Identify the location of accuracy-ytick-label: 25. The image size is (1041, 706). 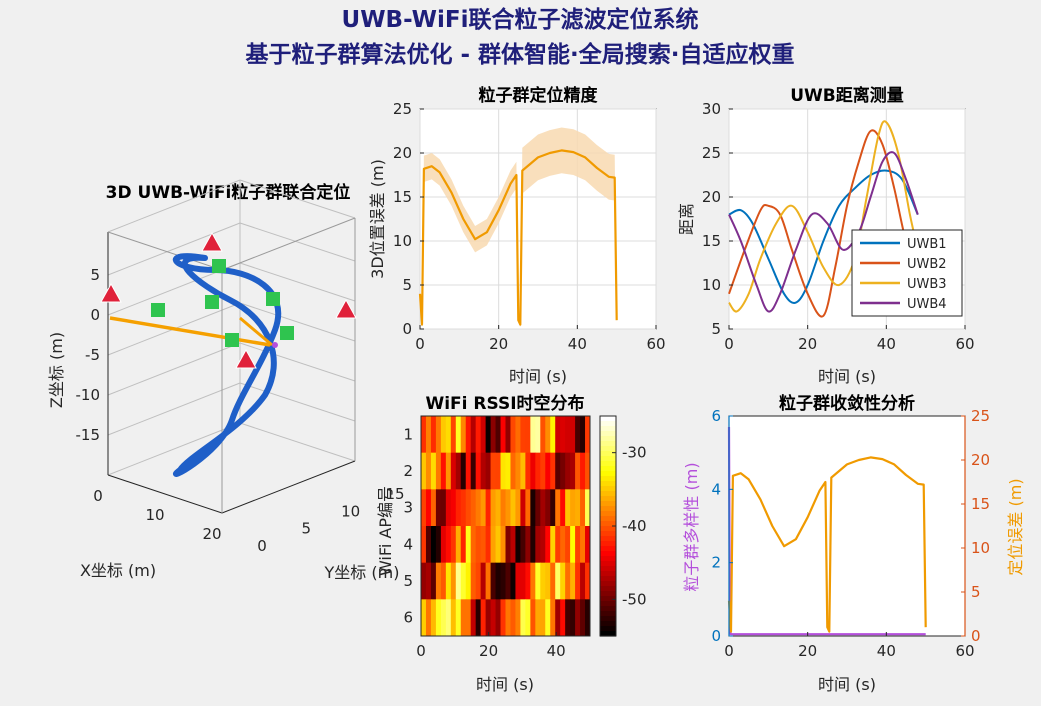
(402, 109).